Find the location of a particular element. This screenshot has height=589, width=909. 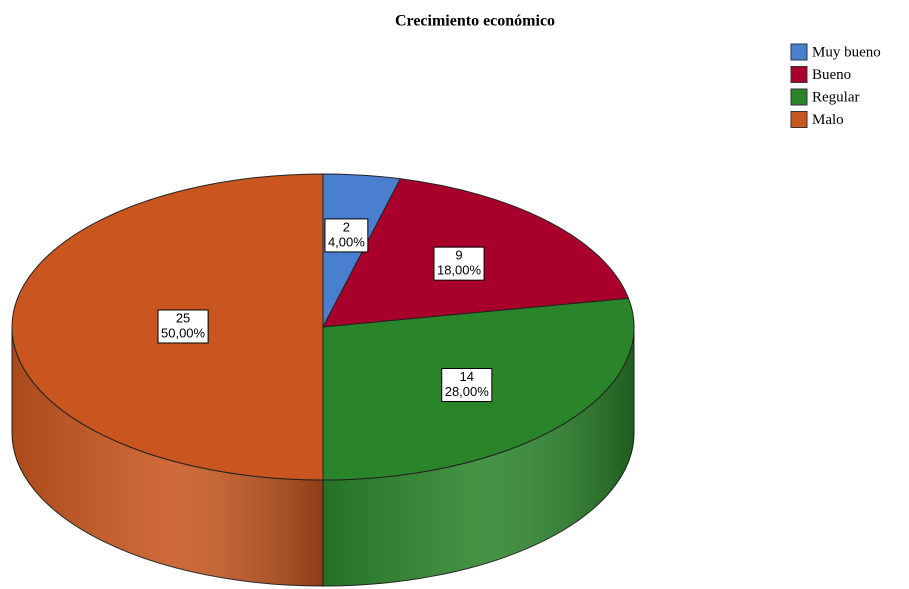

legend-label: Malo is located at coordinates (828, 120).